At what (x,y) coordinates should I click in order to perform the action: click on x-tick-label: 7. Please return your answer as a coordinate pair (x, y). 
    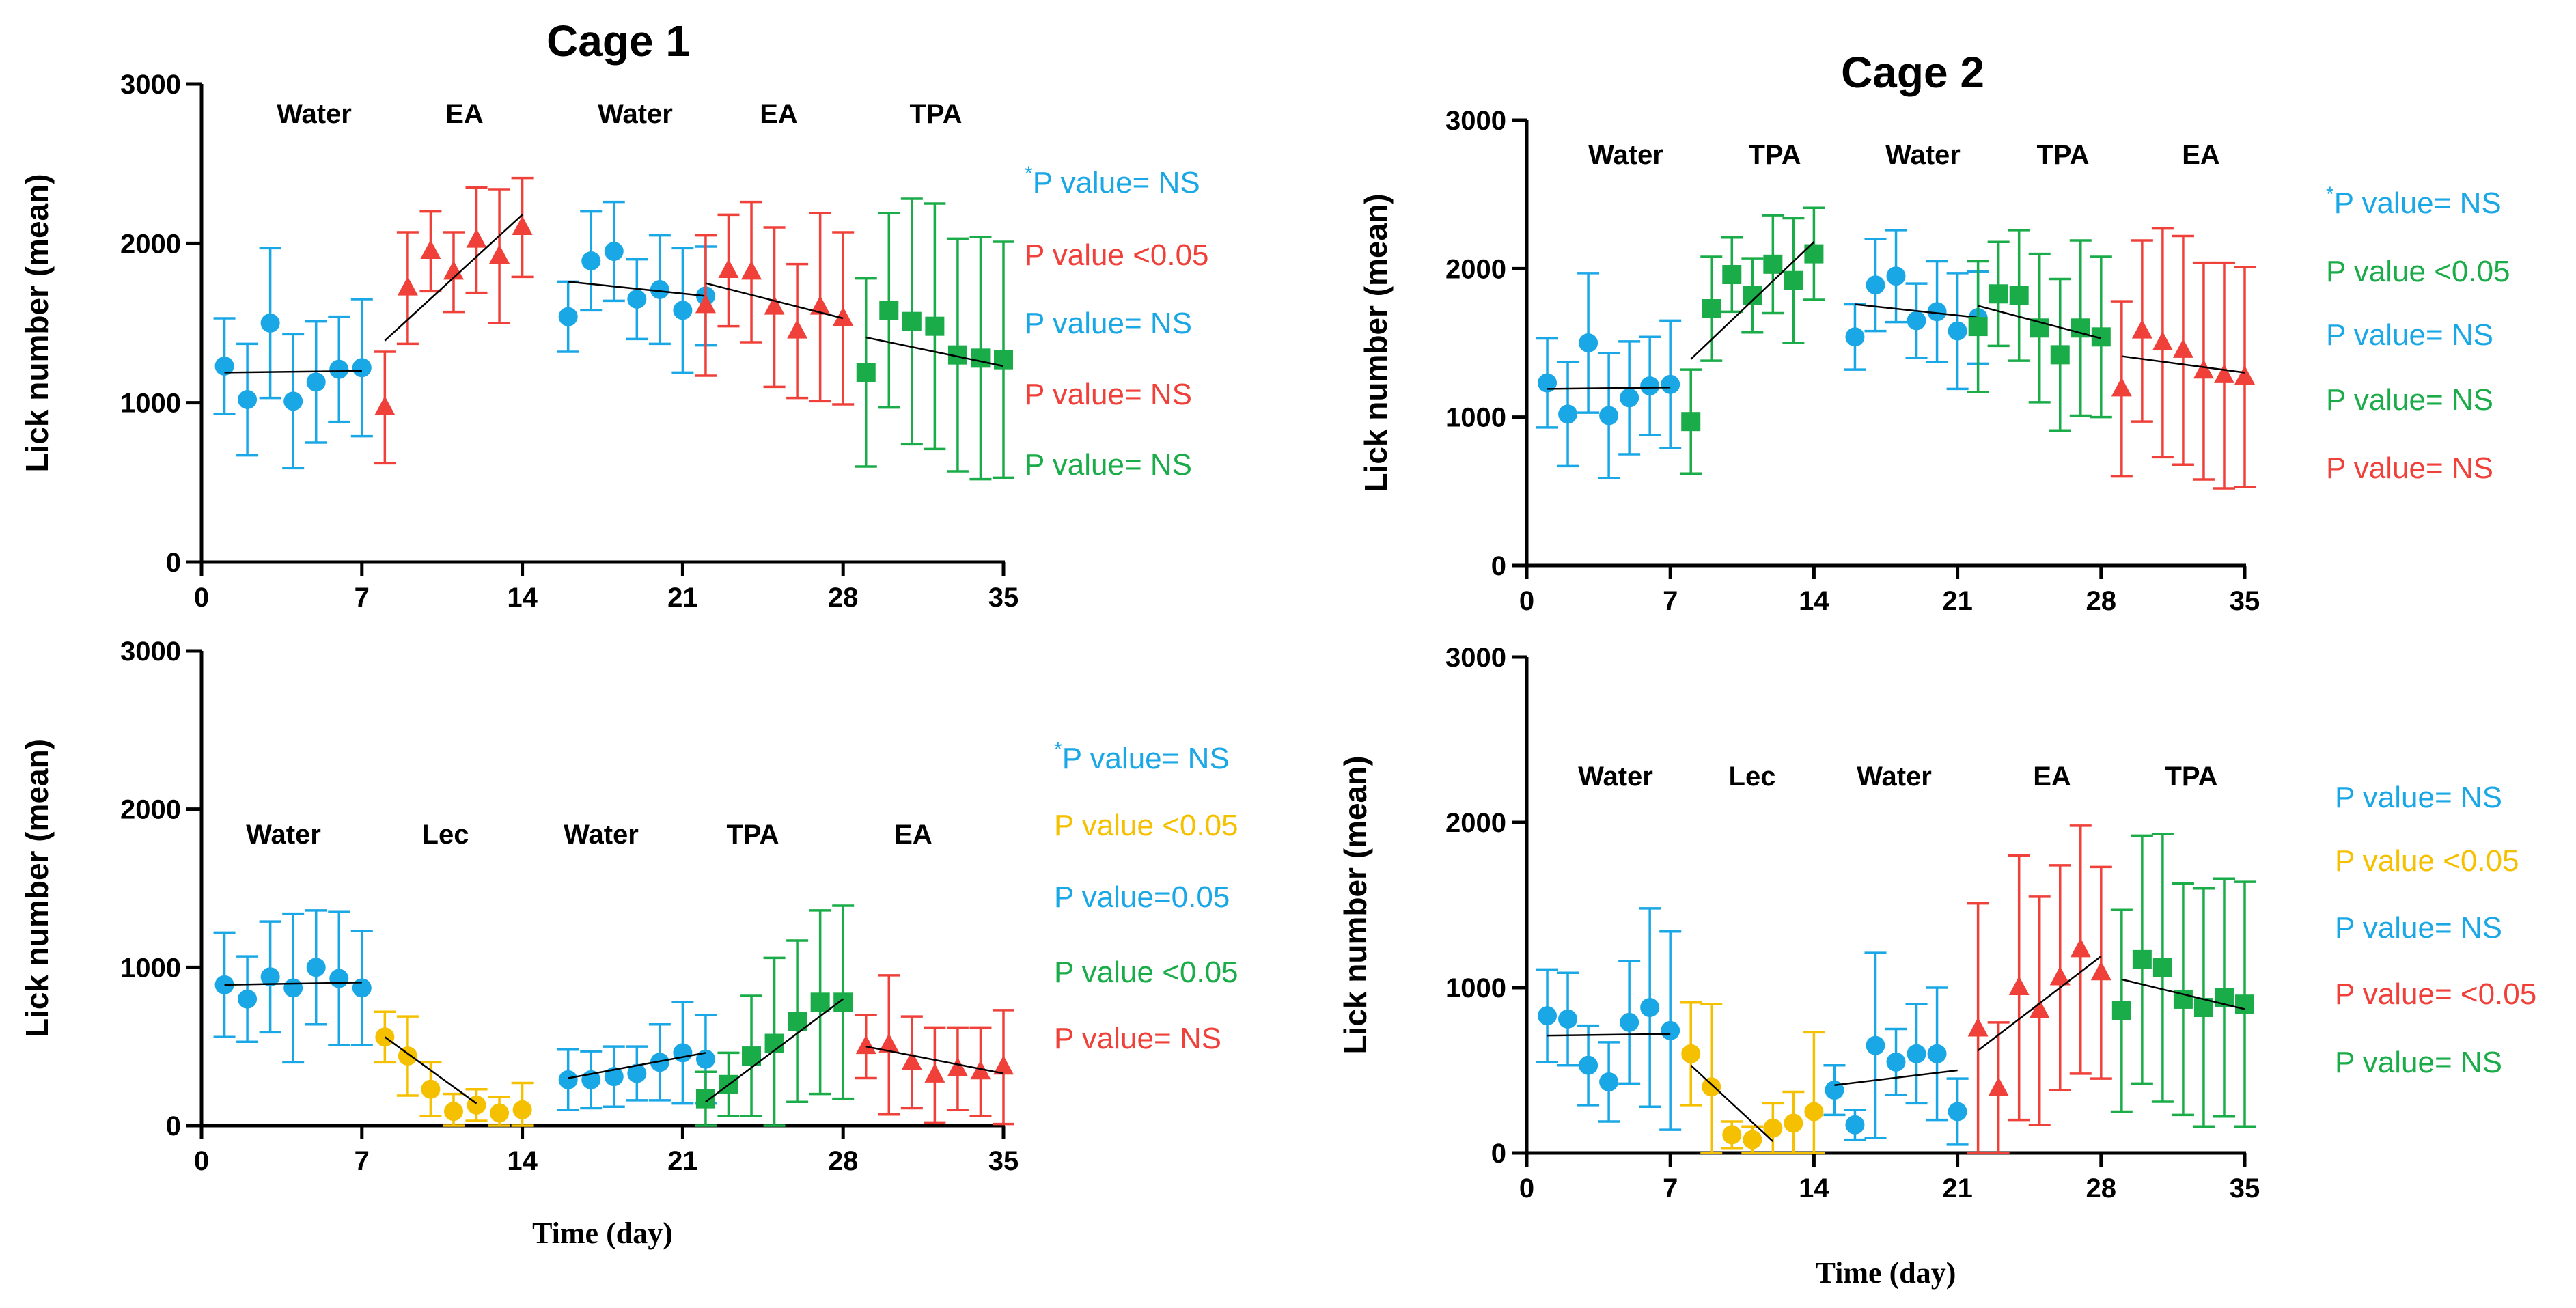
    Looking at the image, I should click on (1671, 601).